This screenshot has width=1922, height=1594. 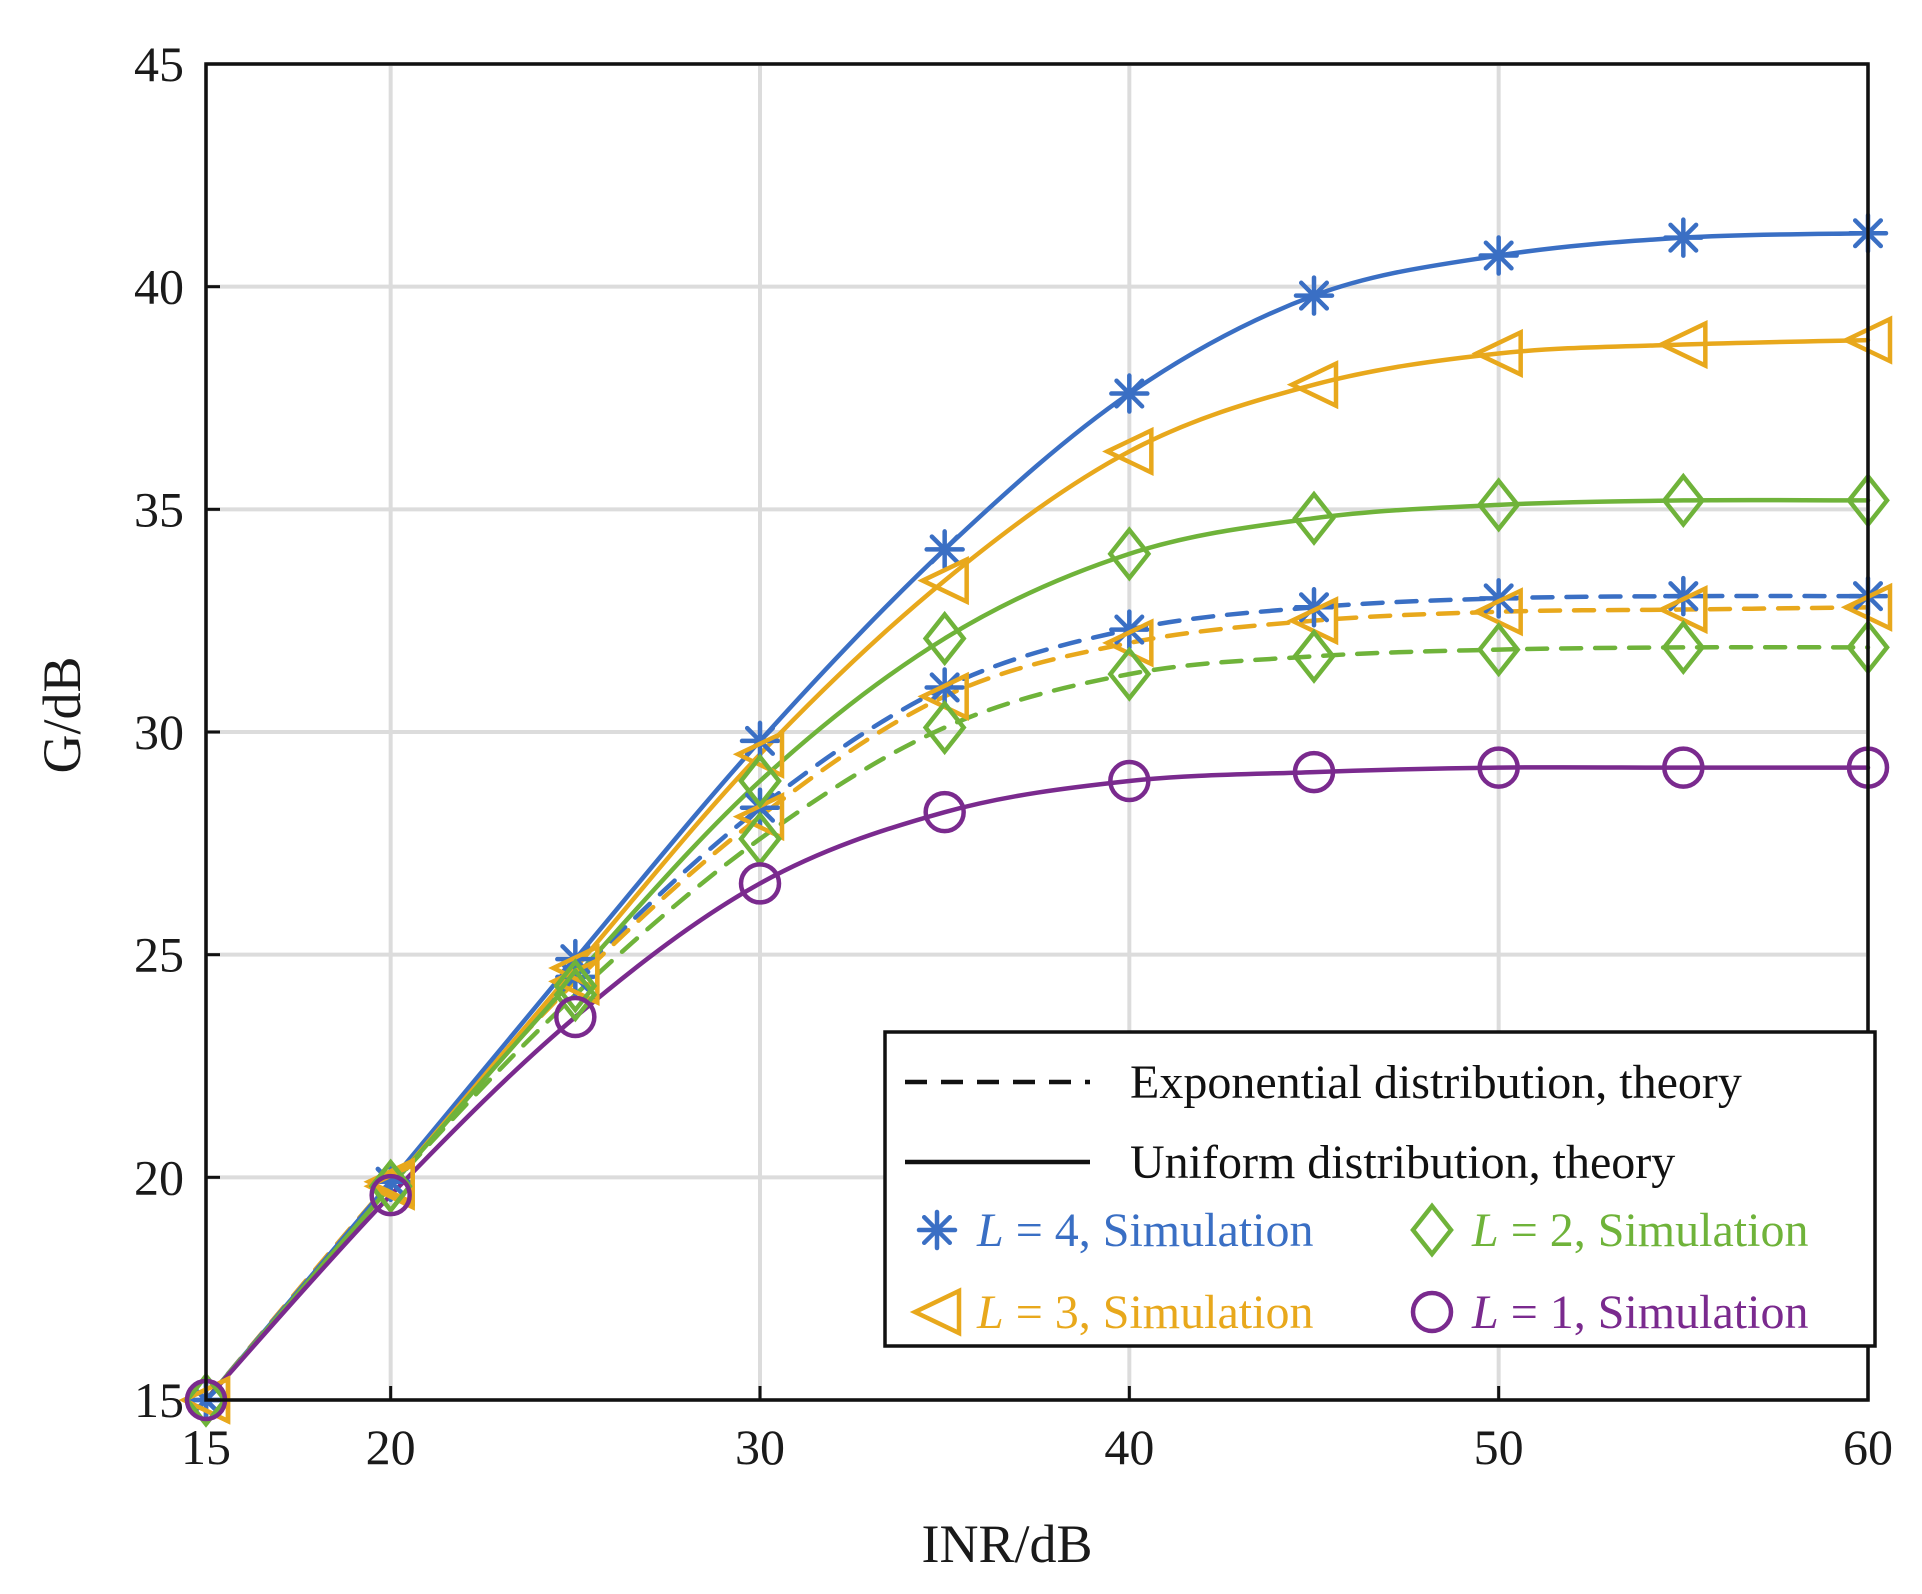 I want to click on legend-entry-label-l1: L = 1, Simulation, so click(x=1639, y=1312).